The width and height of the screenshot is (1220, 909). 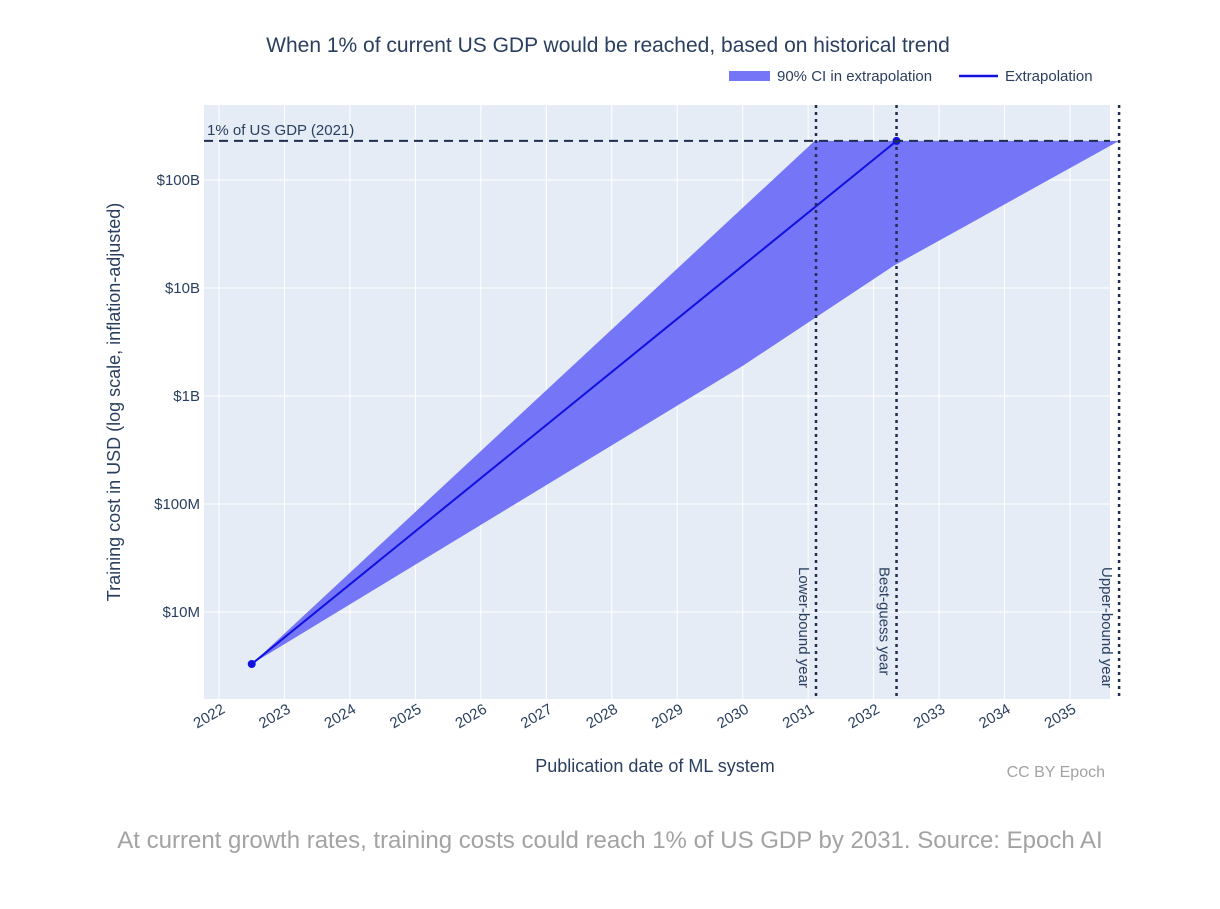 I want to click on start-point, so click(x=251, y=664).